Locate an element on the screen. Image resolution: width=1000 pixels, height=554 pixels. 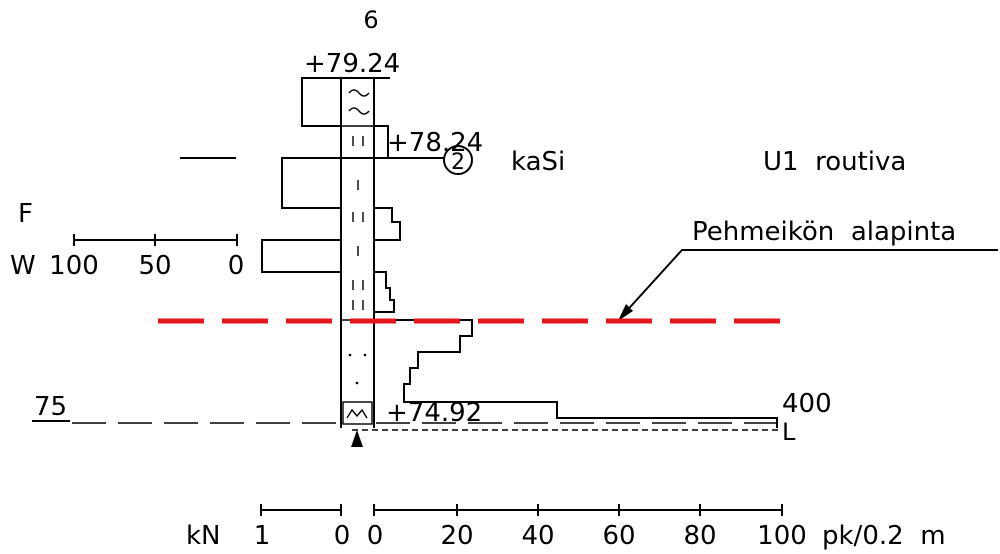
kn-tick-0: 0 is located at coordinates (342, 536).